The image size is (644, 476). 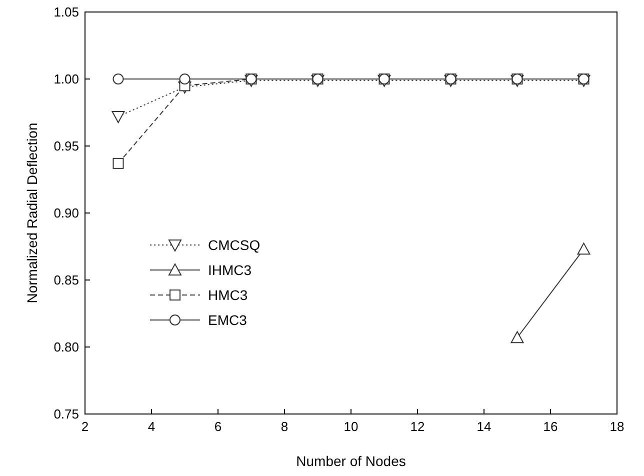 What do you see at coordinates (66, 12) in the screenshot?
I see `y-tick-label: 1.05` at bounding box center [66, 12].